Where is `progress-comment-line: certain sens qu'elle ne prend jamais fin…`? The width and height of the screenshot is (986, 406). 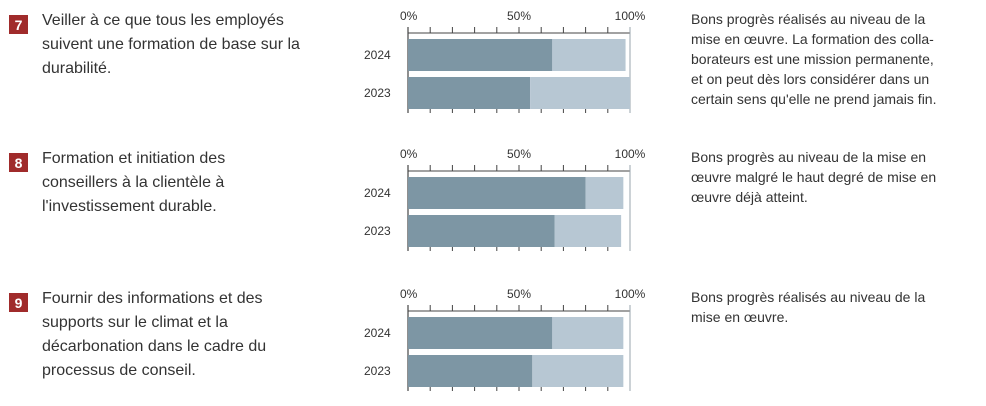 progress-comment-line: certain sens qu'elle ne prend jamais fin… is located at coordinates (814, 99).